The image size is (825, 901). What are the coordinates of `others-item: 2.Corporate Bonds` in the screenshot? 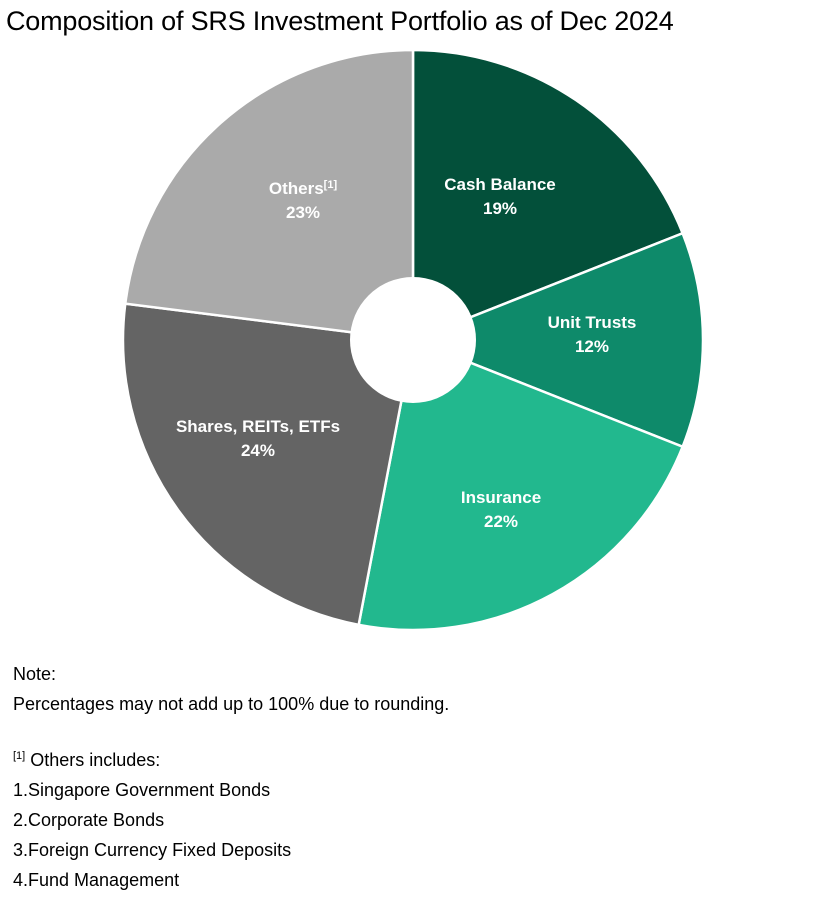 It's located at (89, 820).